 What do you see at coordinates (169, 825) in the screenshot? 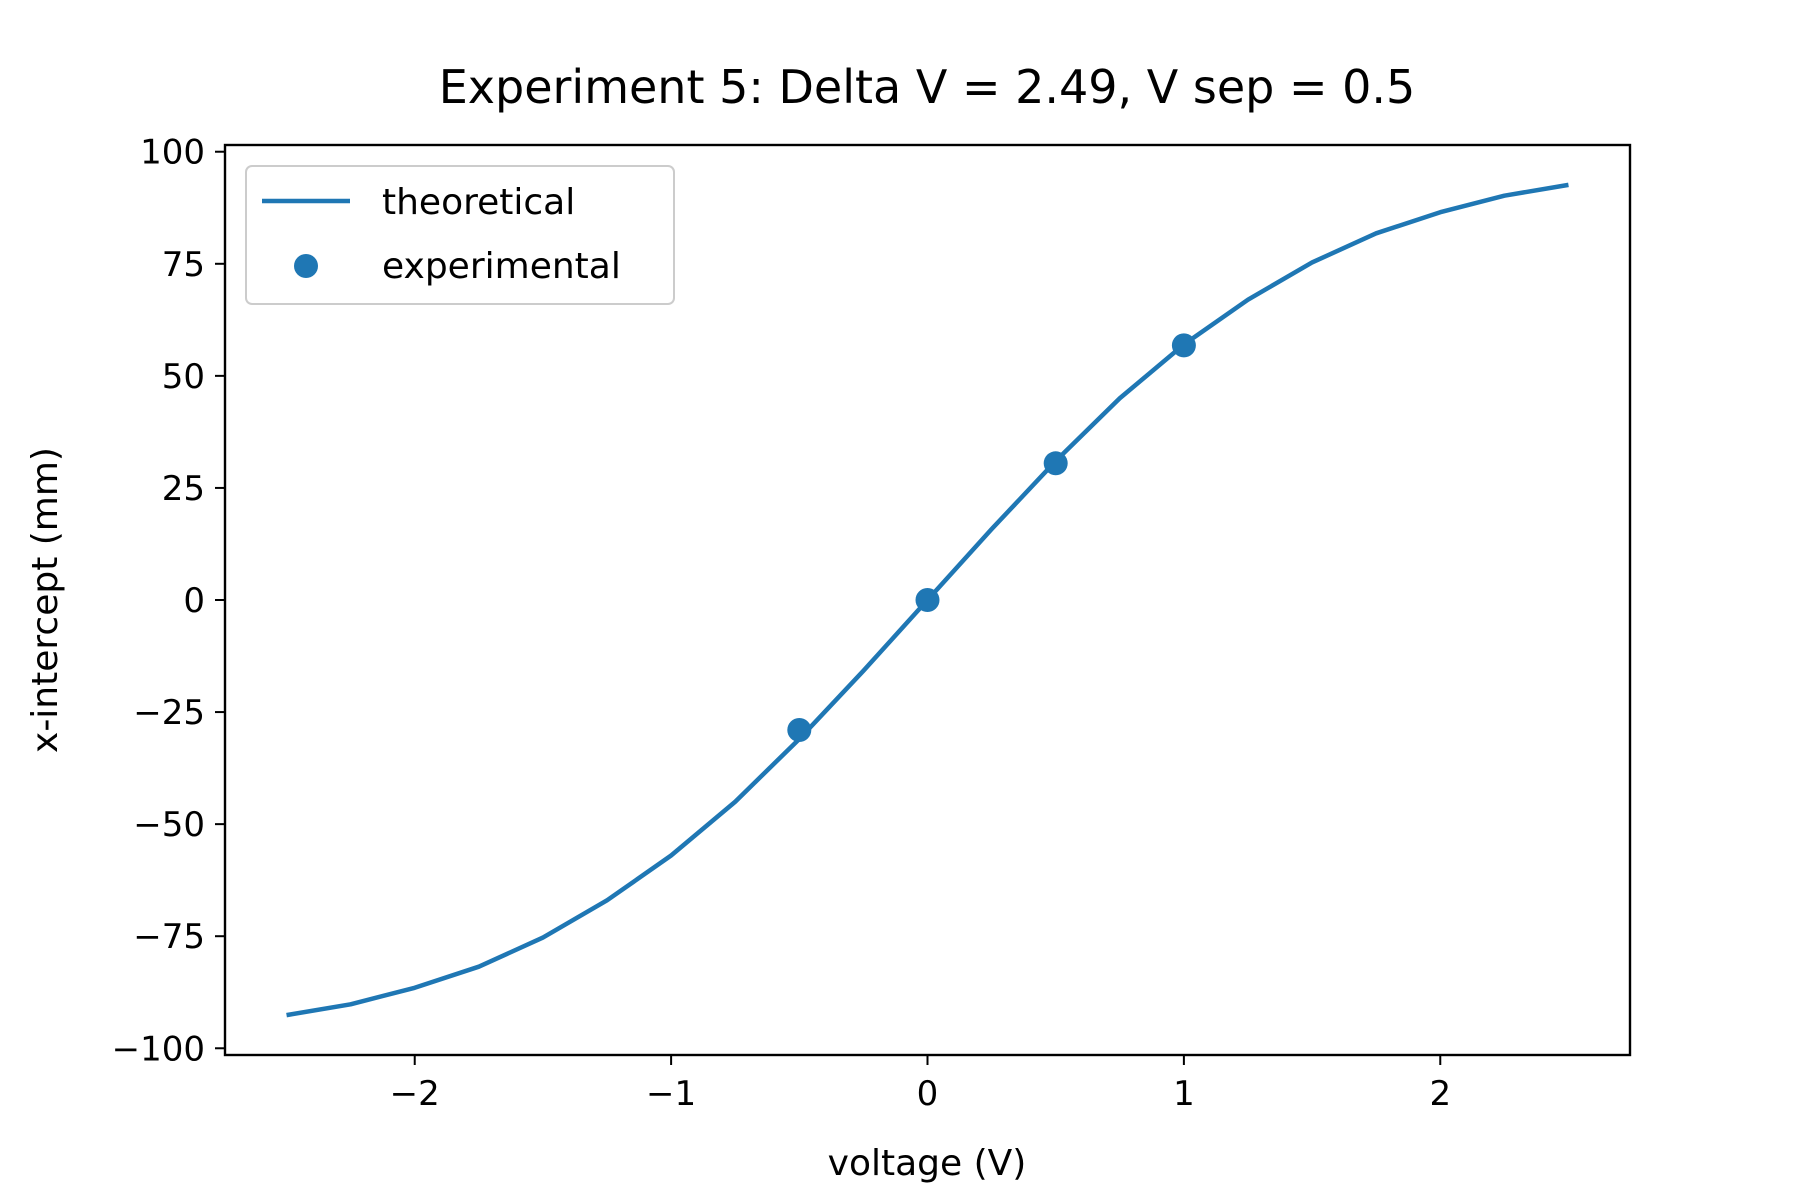
I see `y-tick-label: −50` at bounding box center [169, 825].